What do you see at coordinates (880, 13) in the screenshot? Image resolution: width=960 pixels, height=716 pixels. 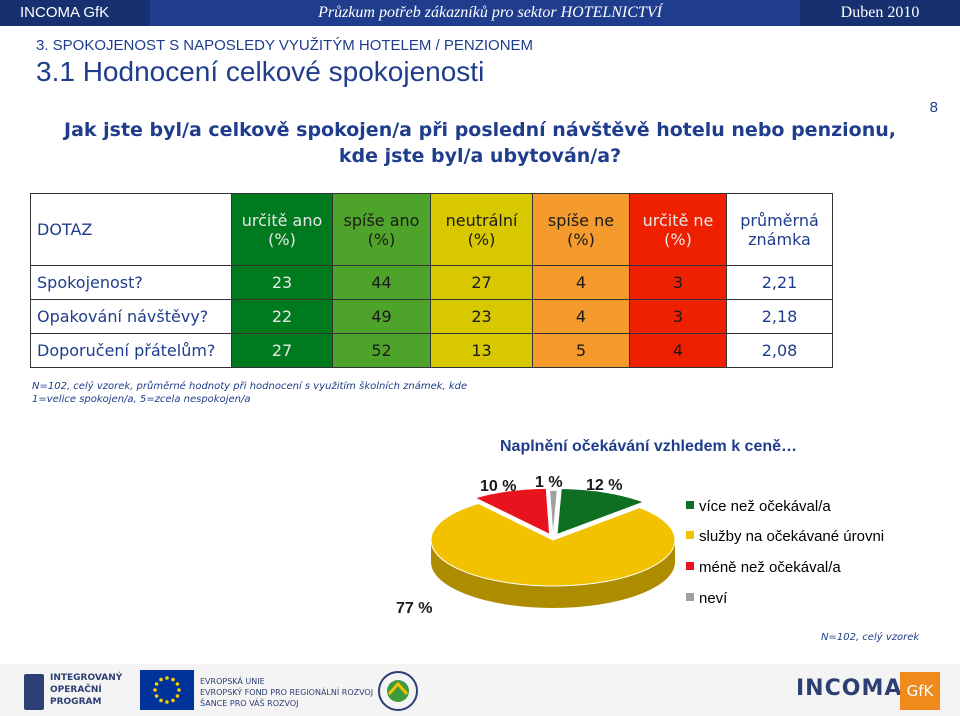 I see `header-date: Duben 2010` at bounding box center [880, 13].